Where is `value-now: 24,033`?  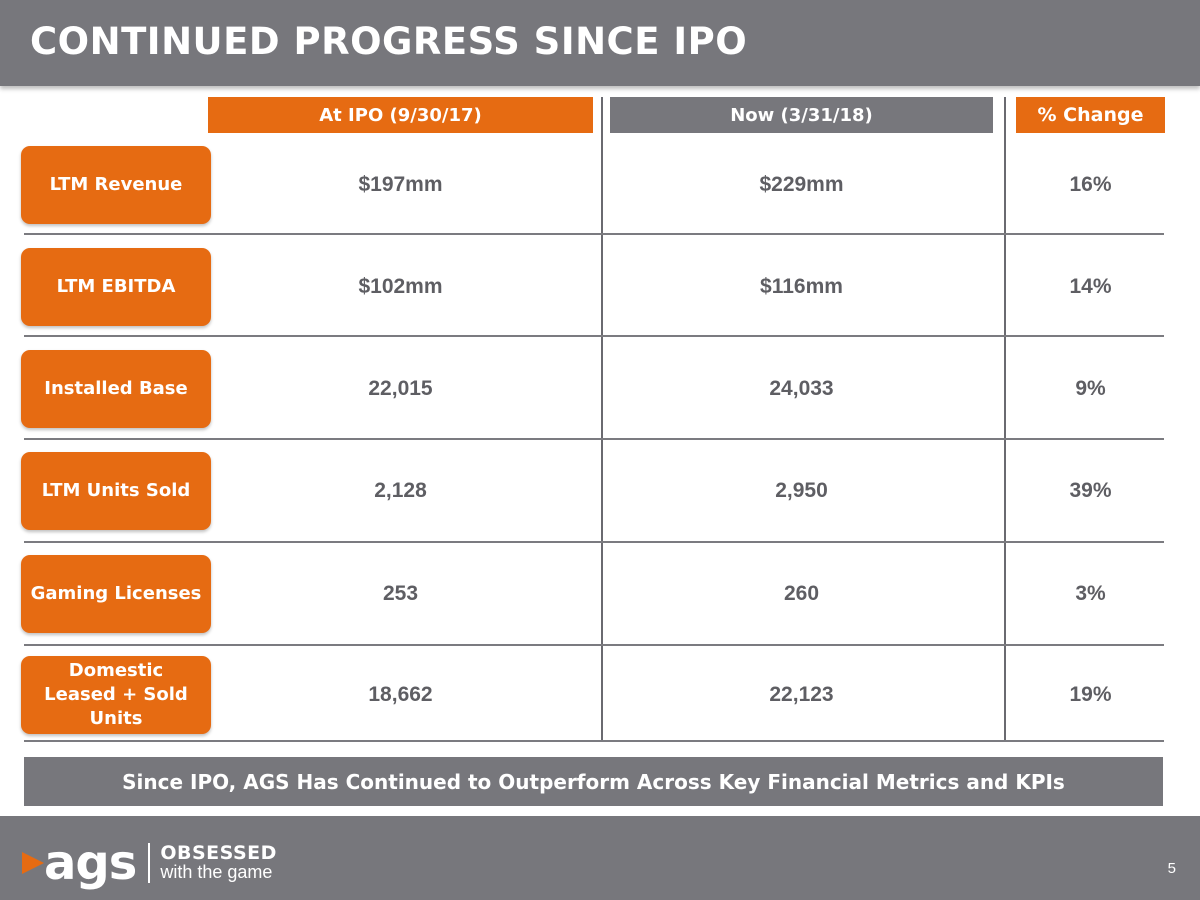
value-now: 24,033 is located at coordinates (801, 388).